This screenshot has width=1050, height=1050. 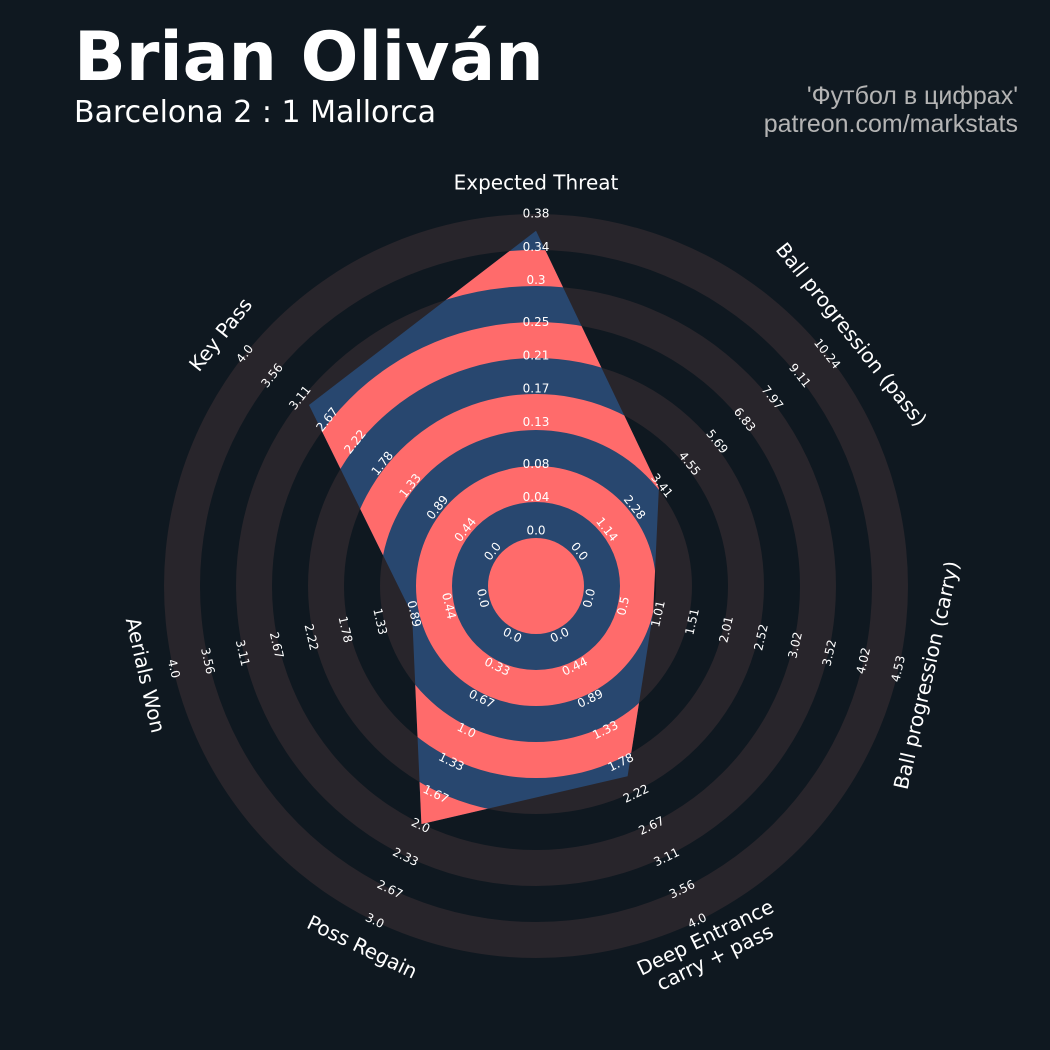 What do you see at coordinates (536, 497) in the screenshot?
I see `tick-label: 0.04` at bounding box center [536, 497].